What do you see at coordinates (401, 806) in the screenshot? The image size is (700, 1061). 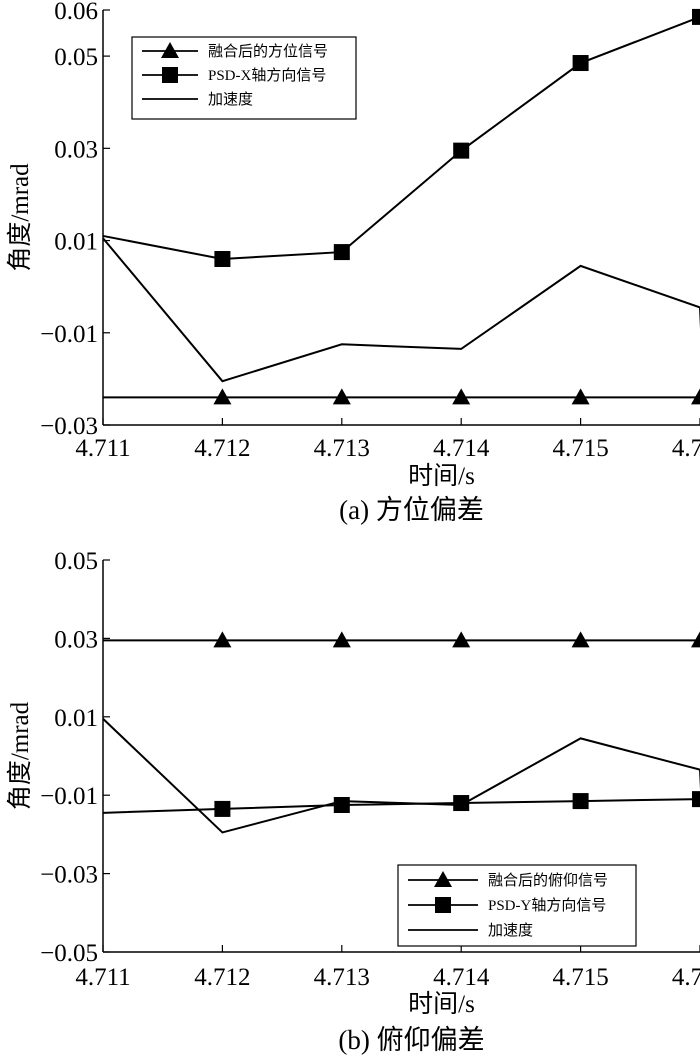 I see `psd-signal-line` at bounding box center [401, 806].